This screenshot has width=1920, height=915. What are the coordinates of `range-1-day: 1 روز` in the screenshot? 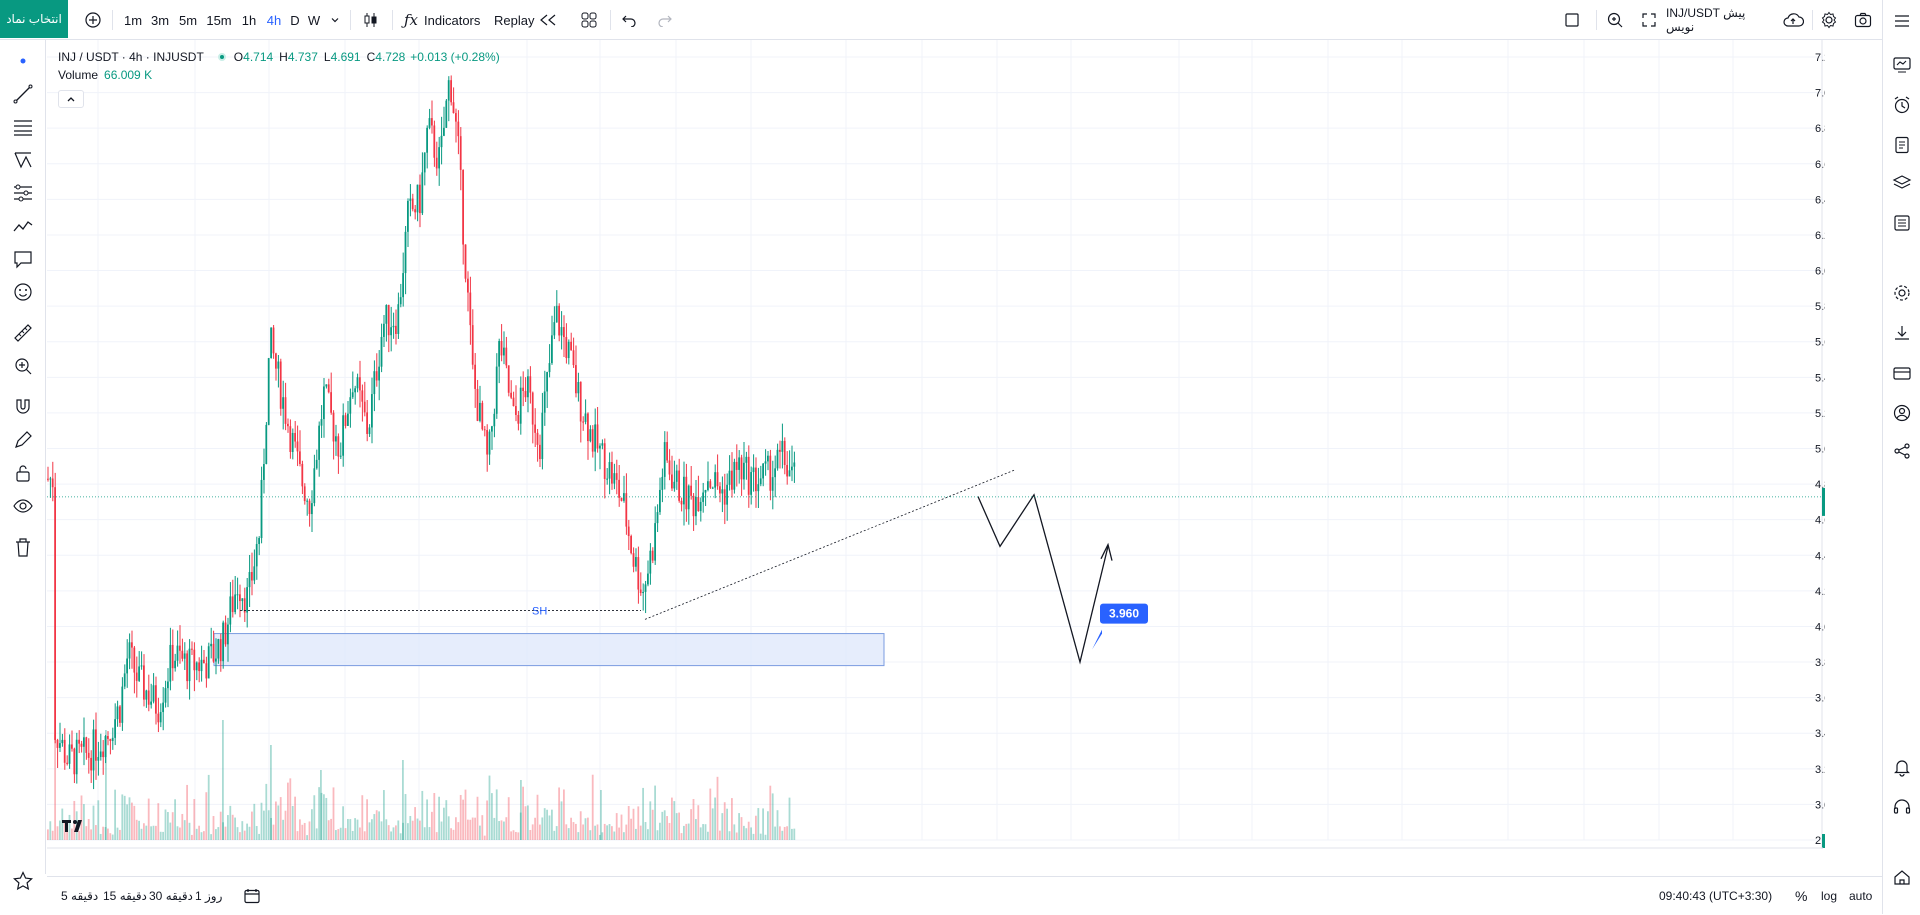 It's located at (209, 896).